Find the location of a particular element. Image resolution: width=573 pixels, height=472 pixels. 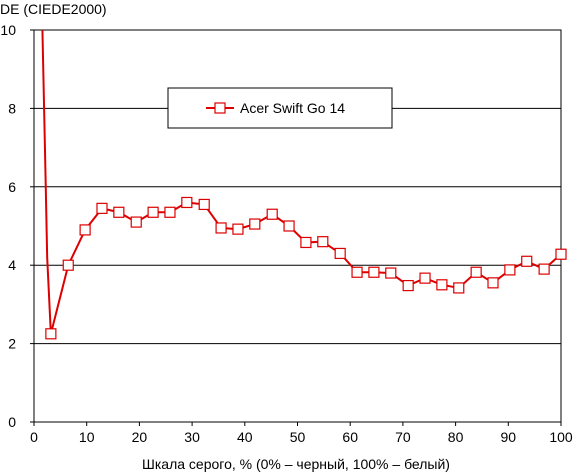

x-tick-label: 0 is located at coordinates (34, 437).